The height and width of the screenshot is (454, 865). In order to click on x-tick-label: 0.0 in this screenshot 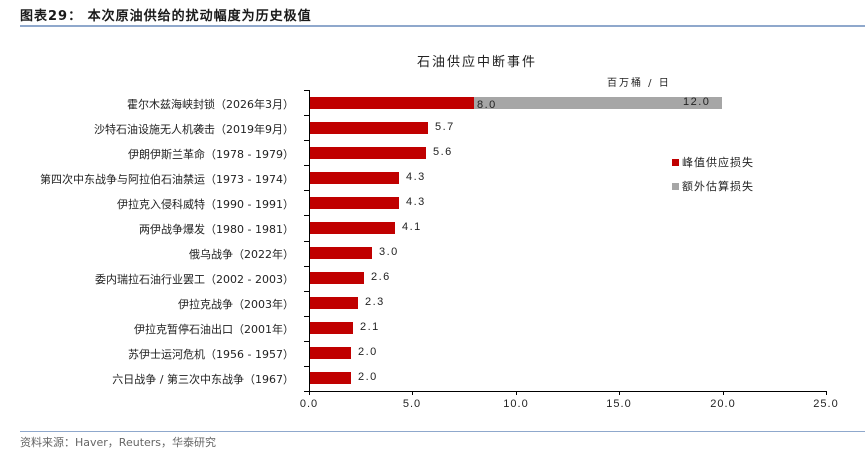, I will do `click(309, 404)`.